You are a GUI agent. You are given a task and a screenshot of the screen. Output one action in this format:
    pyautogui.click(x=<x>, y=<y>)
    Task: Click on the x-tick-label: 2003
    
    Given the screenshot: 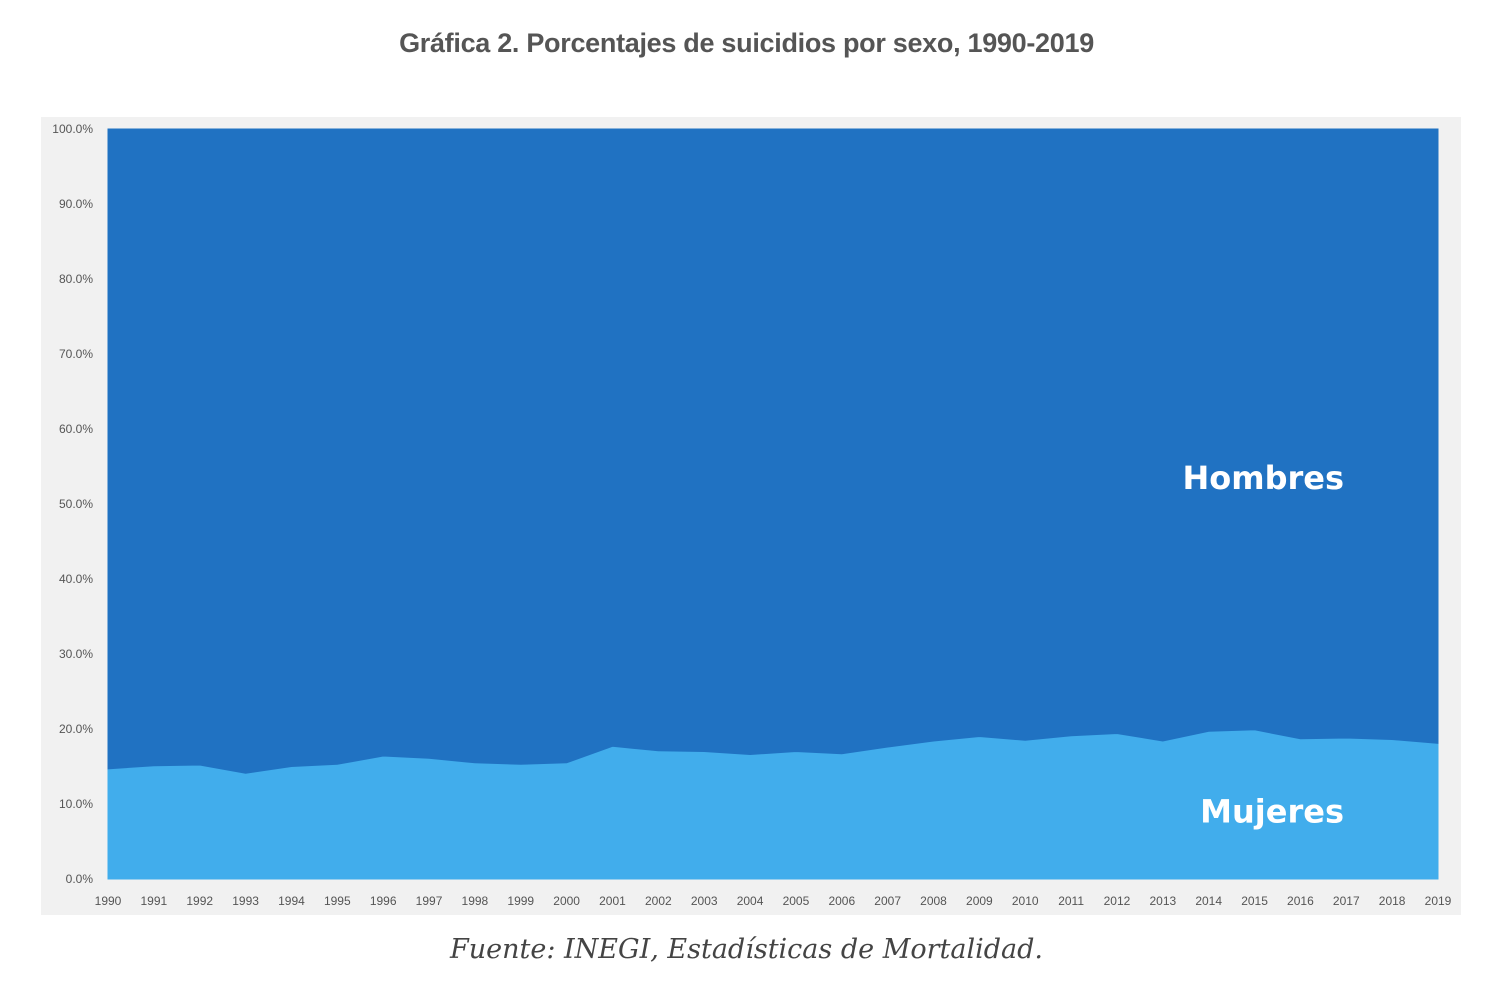 What is the action you would take?
    pyautogui.click(x=704, y=901)
    